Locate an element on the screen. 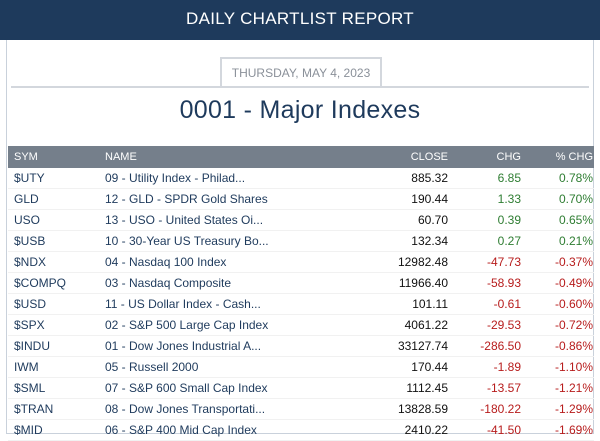 The height and width of the screenshot is (441, 600). symbol-link: GLD is located at coordinates (26, 199).